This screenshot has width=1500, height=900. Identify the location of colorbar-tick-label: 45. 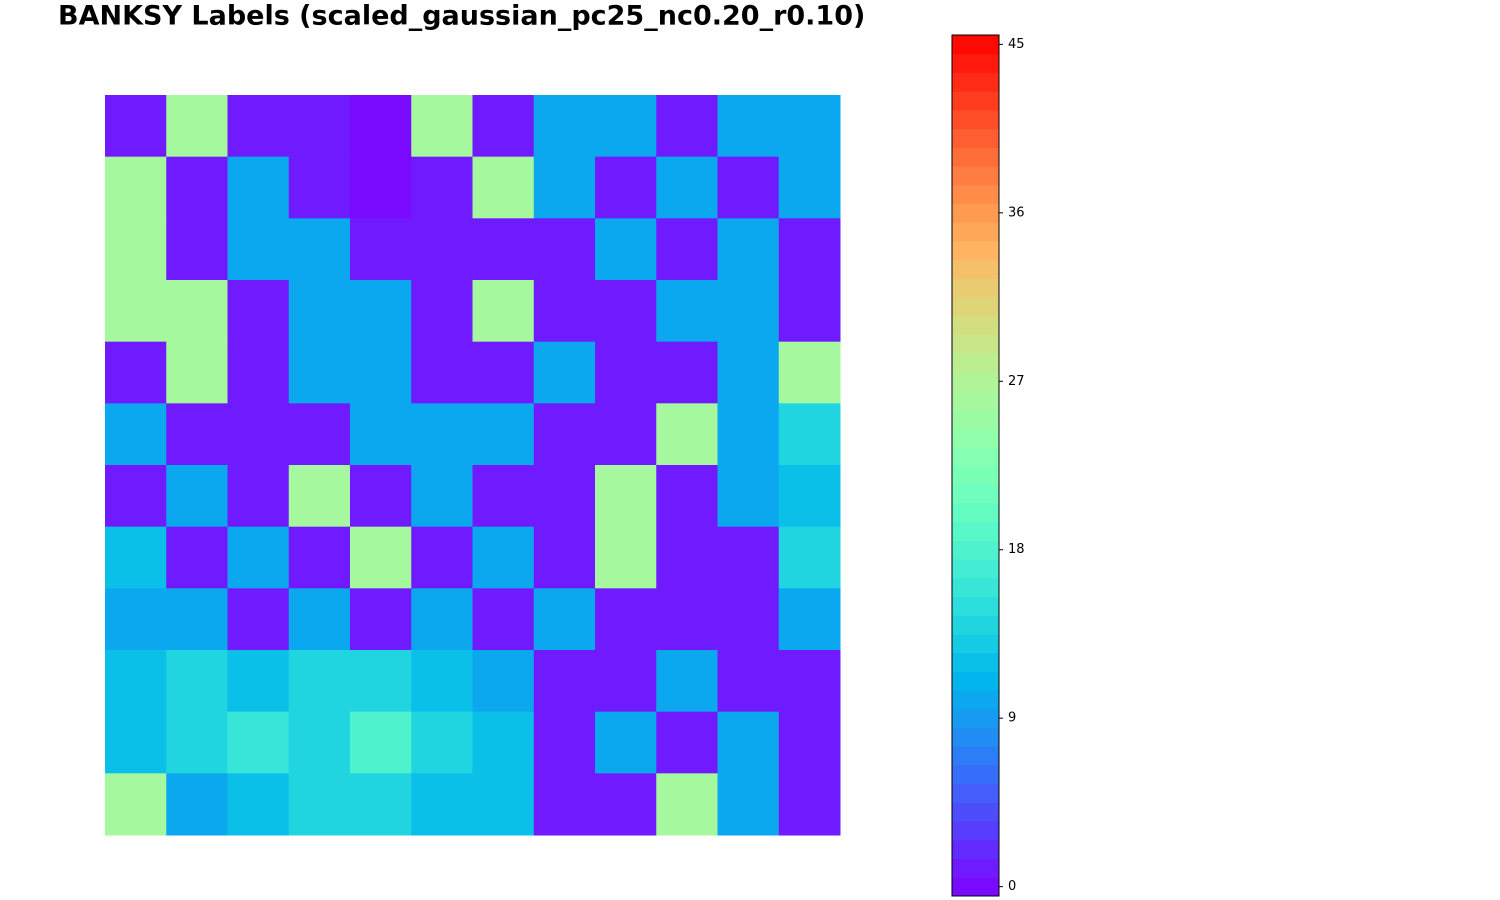
(1016, 44).